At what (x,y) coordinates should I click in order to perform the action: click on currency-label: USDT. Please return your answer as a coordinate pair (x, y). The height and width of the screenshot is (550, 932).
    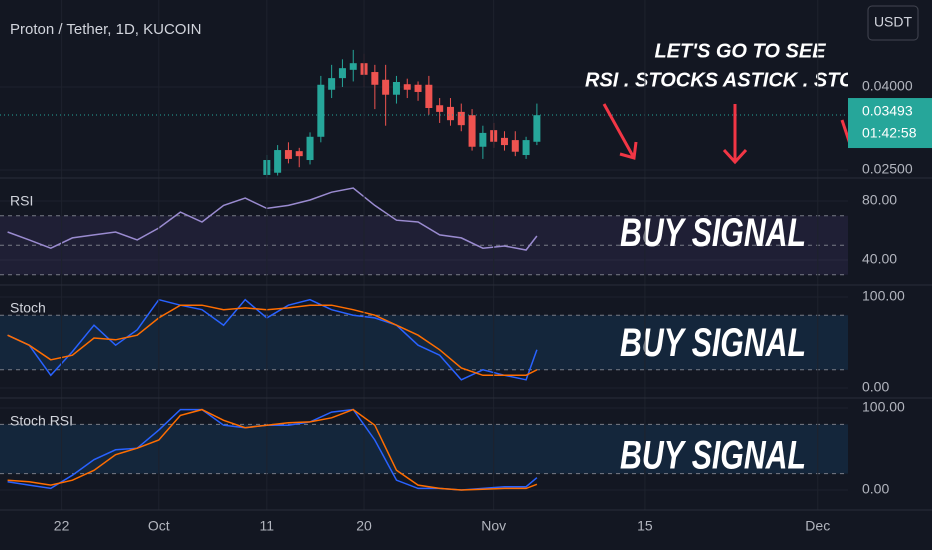
    Looking at the image, I should click on (893, 22).